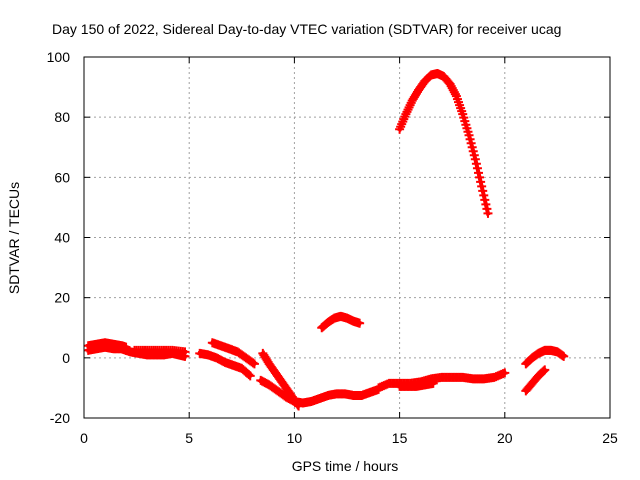  I want to click on x-tick-label: 0, so click(84, 438).